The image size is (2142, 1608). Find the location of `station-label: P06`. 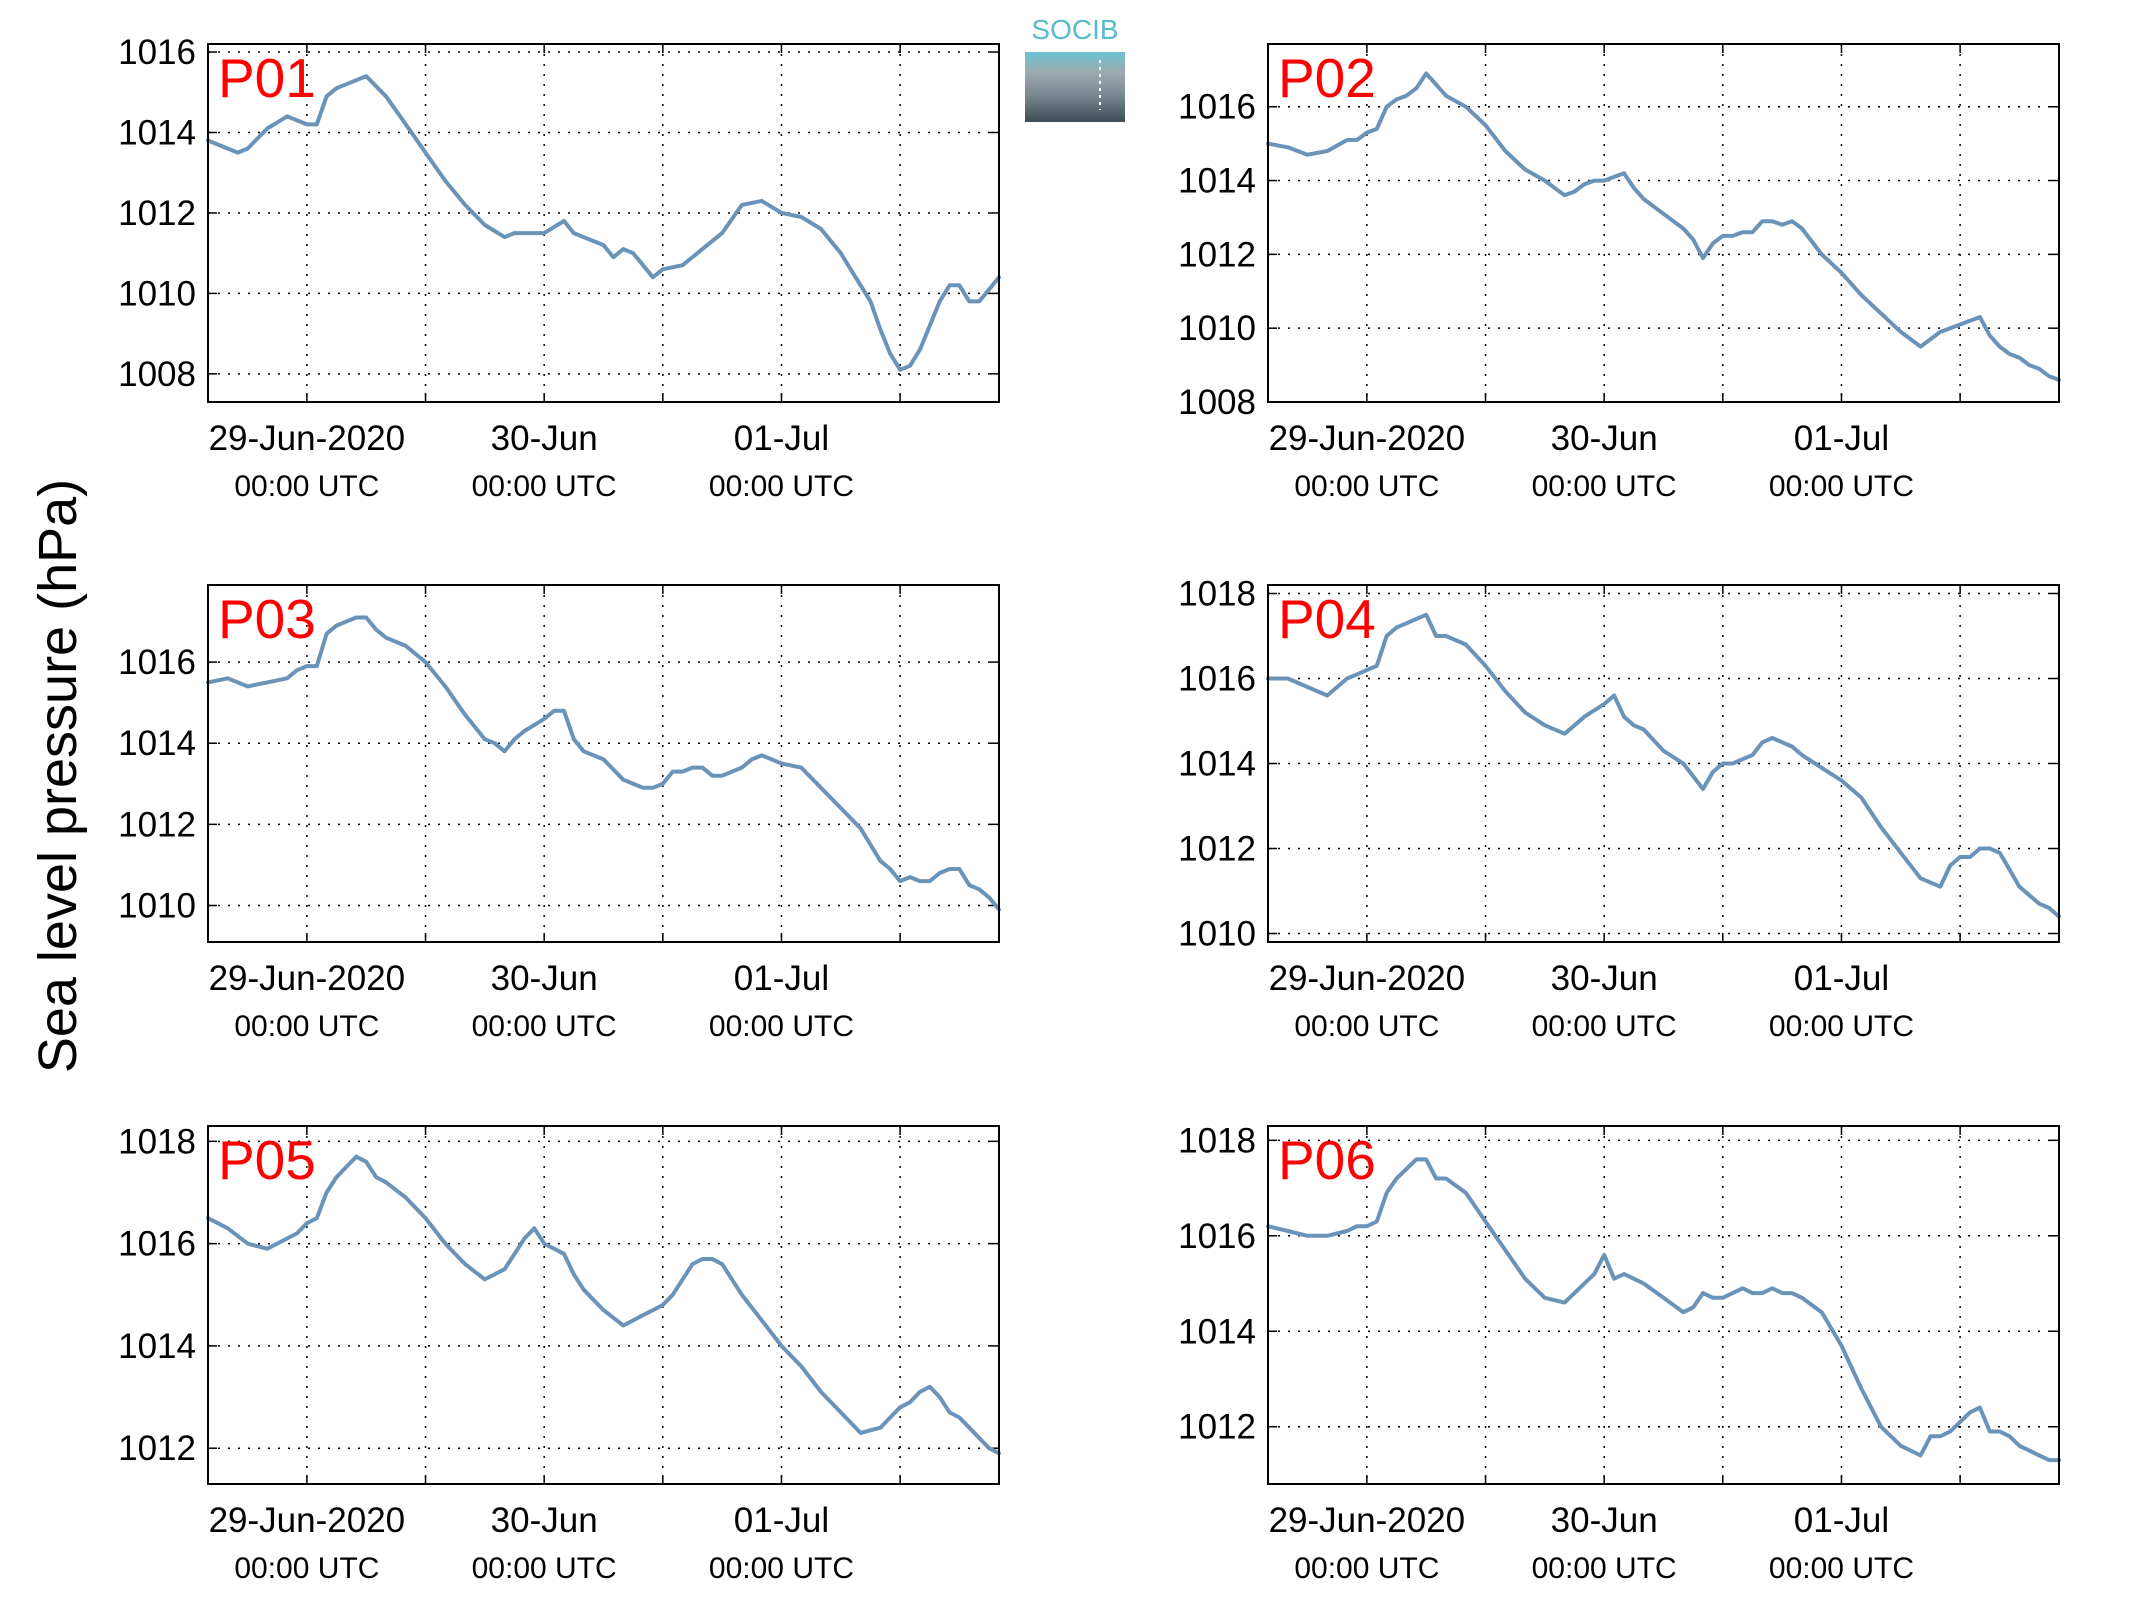

station-label: P06 is located at coordinates (1327, 1160).